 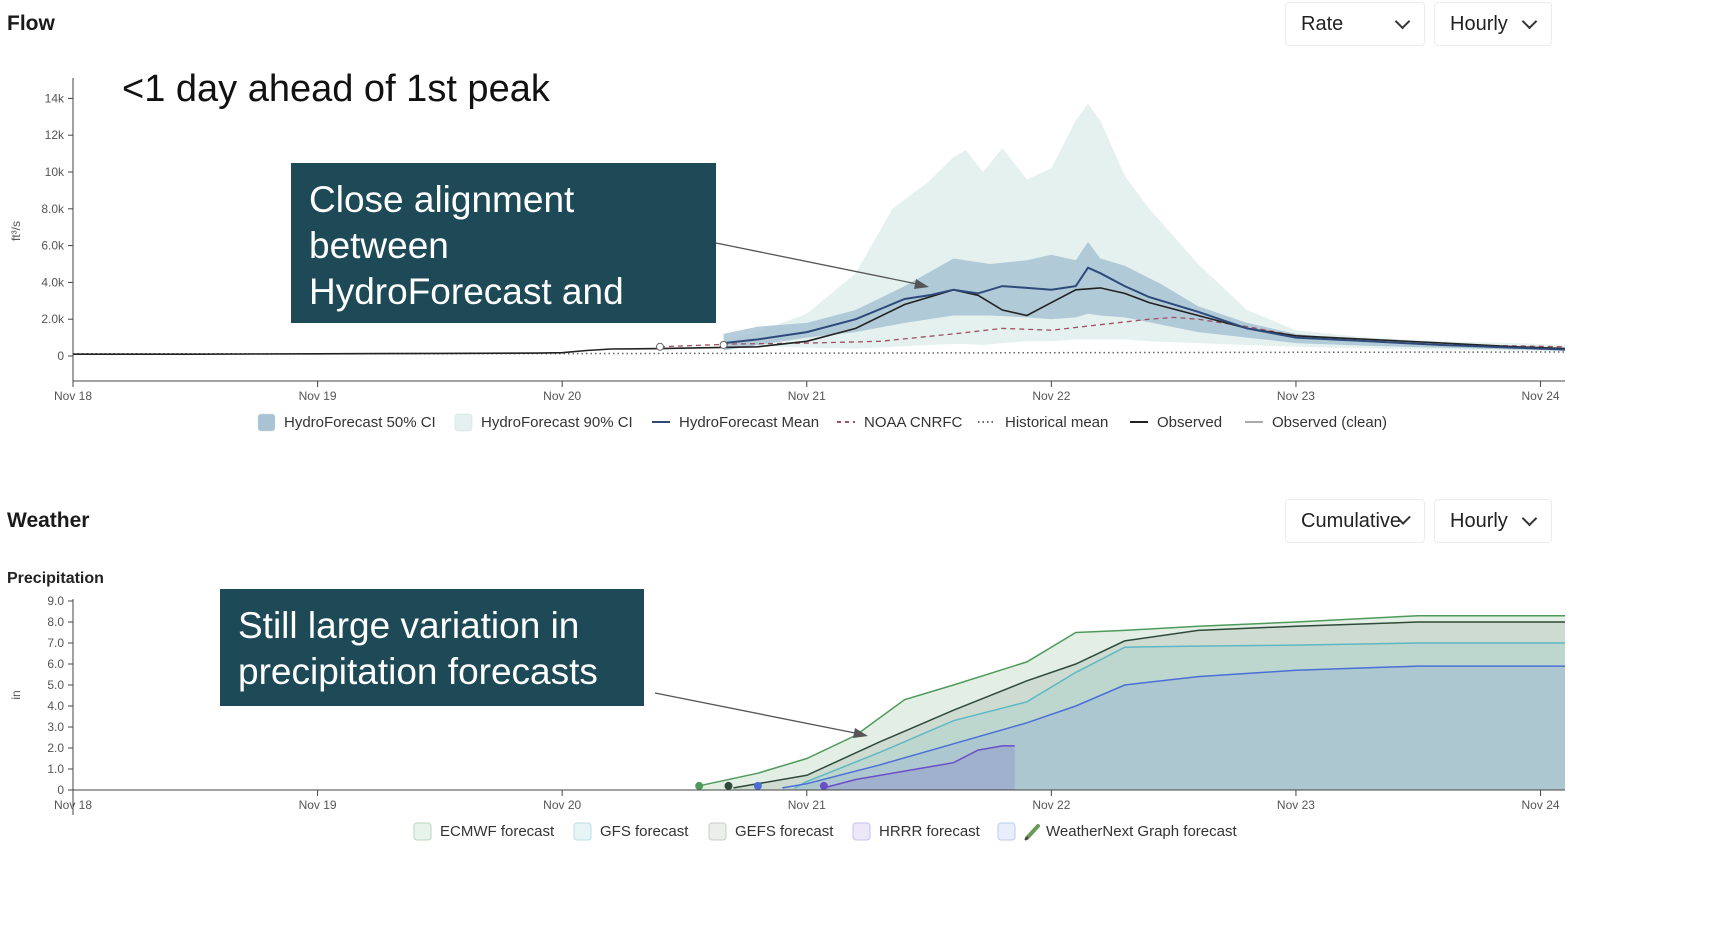 What do you see at coordinates (1051, 805) in the screenshot?
I see `precip-x-tick-label: Nov 22` at bounding box center [1051, 805].